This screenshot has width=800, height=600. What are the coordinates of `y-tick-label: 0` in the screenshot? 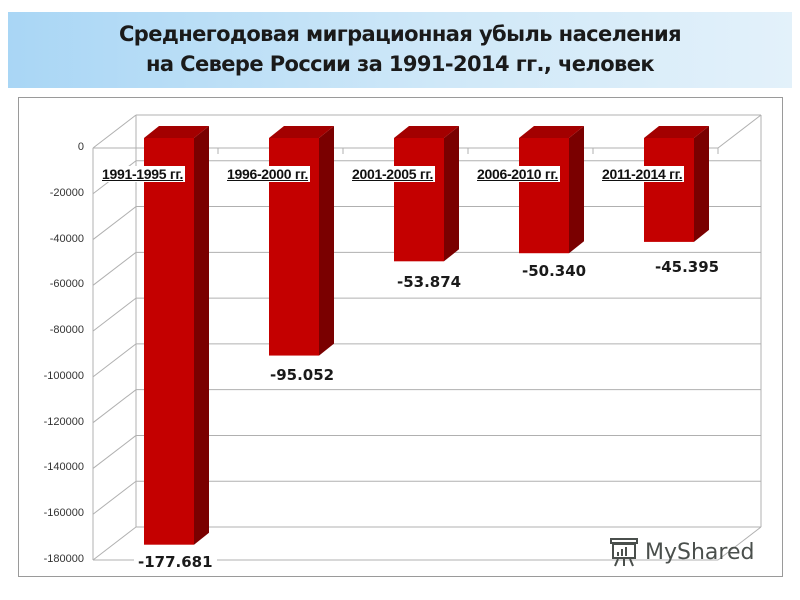 It's located at (80, 147).